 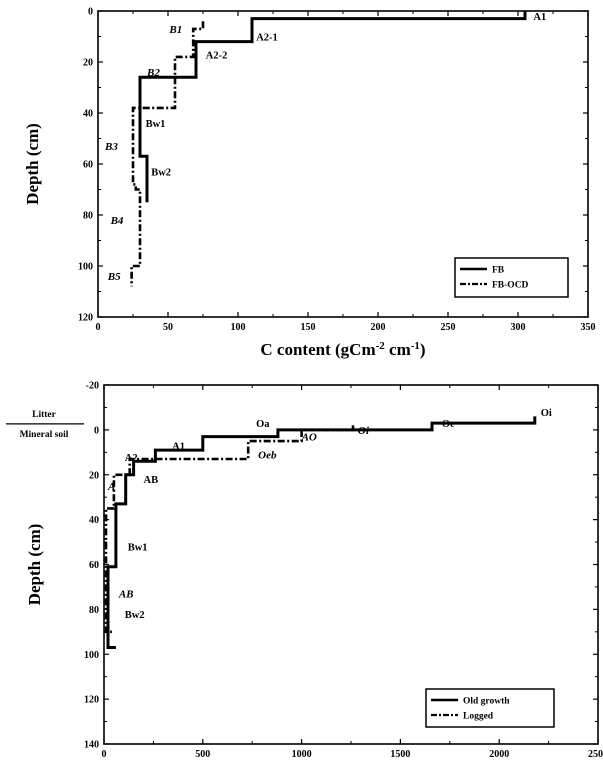 What do you see at coordinates (400, 754) in the screenshot?
I see `x-tick-label: 1500` at bounding box center [400, 754].